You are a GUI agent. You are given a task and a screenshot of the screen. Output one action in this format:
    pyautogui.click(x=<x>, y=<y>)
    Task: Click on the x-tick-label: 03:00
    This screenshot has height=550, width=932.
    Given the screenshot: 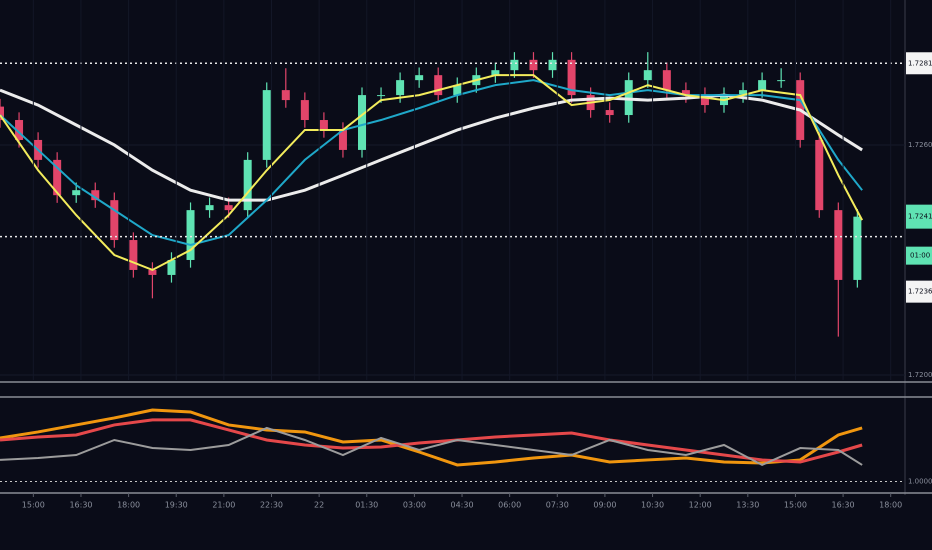 What is the action you would take?
    pyautogui.click(x=414, y=505)
    